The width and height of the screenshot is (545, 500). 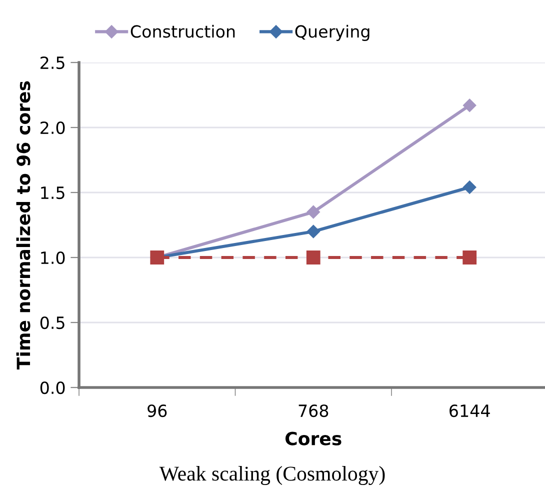 What do you see at coordinates (52, 323) in the screenshot?
I see `y-tick-label: 0.5` at bounding box center [52, 323].